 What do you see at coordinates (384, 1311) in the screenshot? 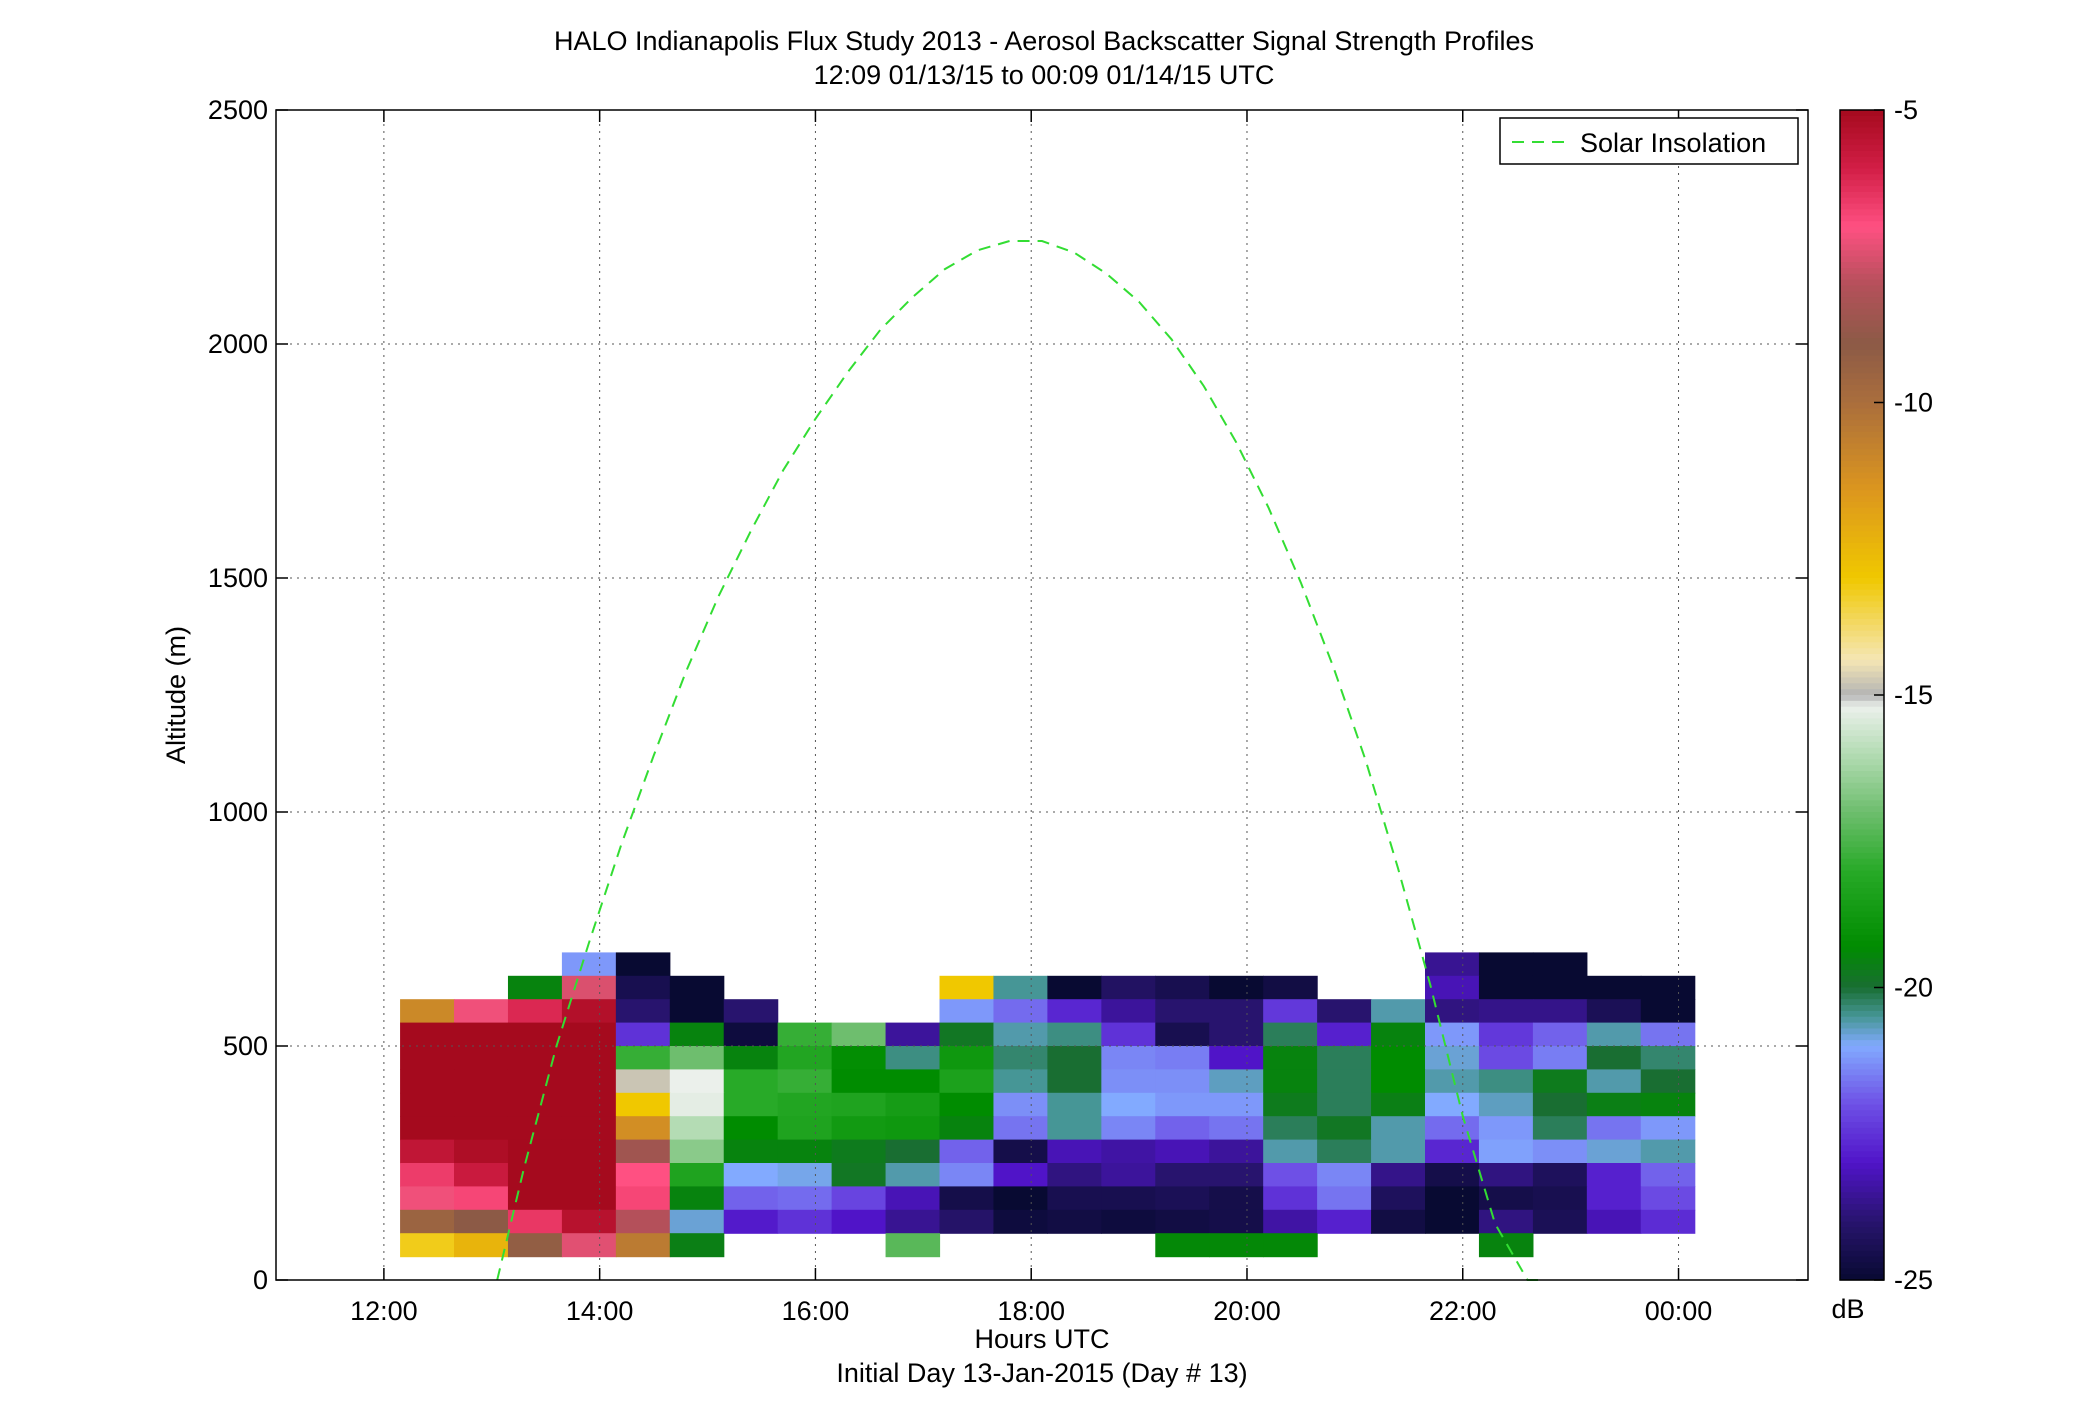
I see `x-tick-label: 12:00` at bounding box center [384, 1311].